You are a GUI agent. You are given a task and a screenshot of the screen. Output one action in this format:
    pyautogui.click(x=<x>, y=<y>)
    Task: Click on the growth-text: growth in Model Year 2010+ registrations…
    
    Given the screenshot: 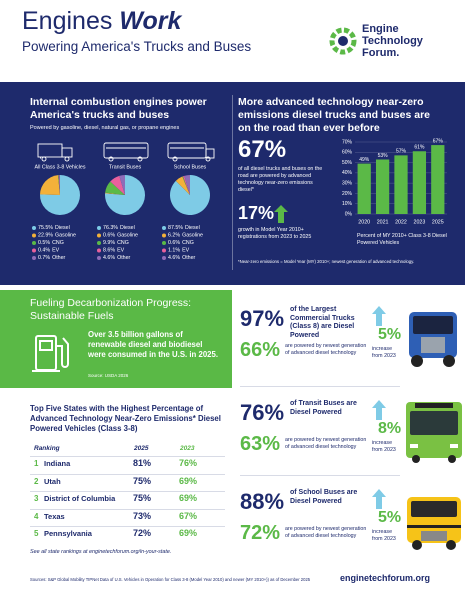 What is the action you would take?
    pyautogui.click(x=275, y=233)
    